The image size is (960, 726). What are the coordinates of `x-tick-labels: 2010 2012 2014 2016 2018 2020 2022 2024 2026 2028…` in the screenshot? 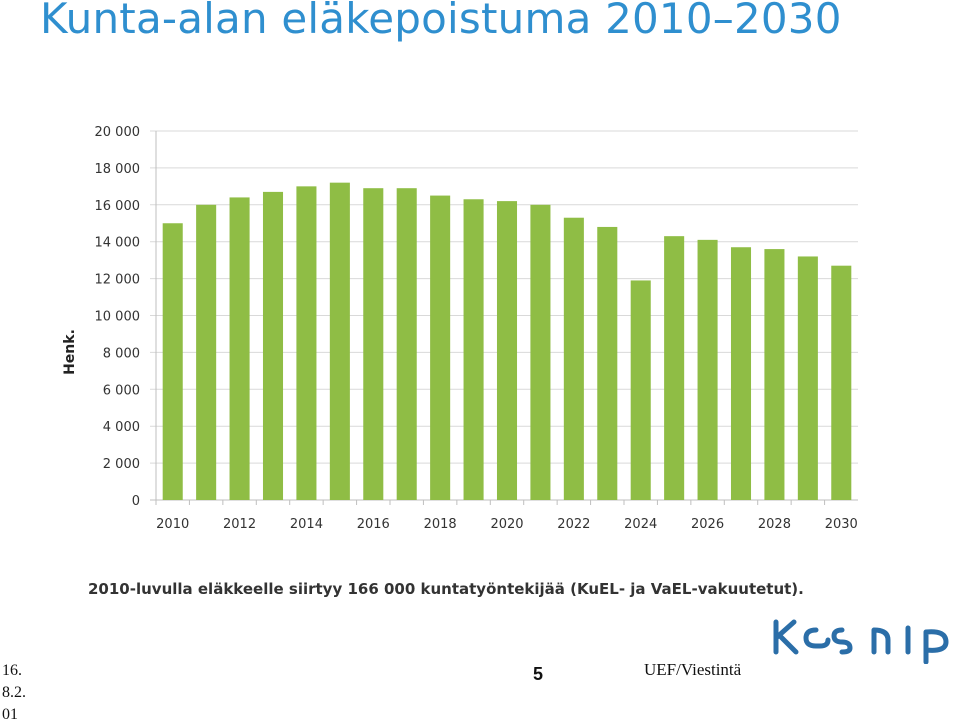 It's located at (507, 524).